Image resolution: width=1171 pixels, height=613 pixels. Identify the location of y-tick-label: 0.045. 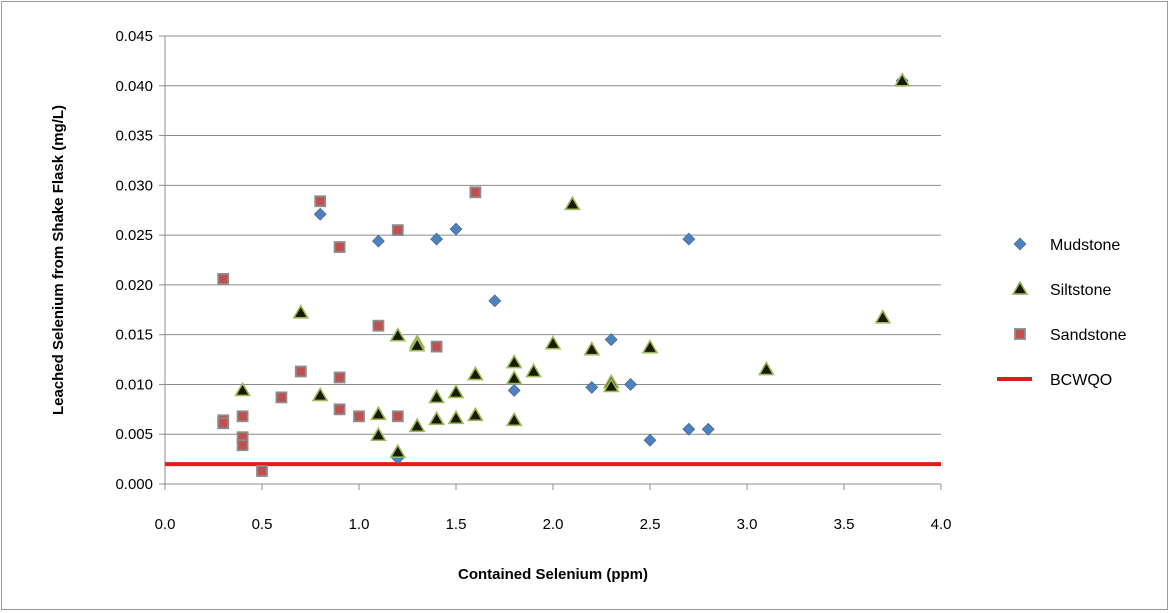
(134, 36).